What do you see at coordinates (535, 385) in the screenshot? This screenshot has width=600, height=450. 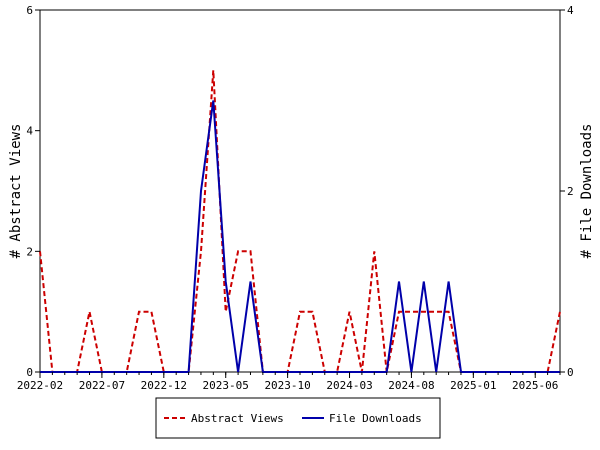 I see `x-axis-tick-label: 2025-06` at bounding box center [535, 385].